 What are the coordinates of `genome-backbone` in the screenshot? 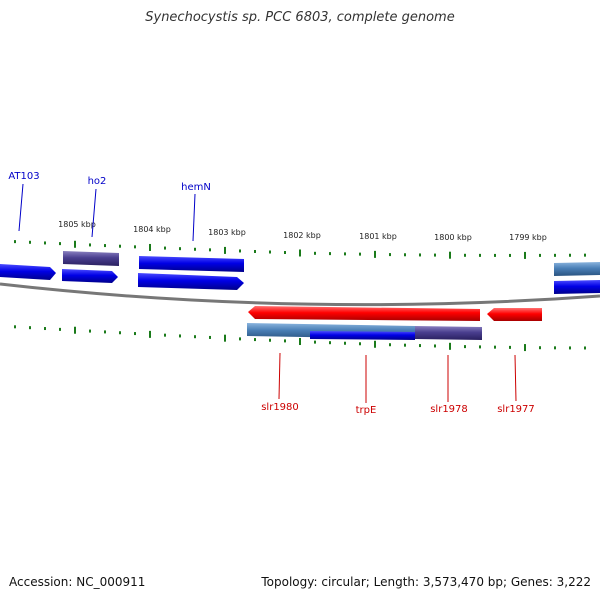 It's located at (300, 294).